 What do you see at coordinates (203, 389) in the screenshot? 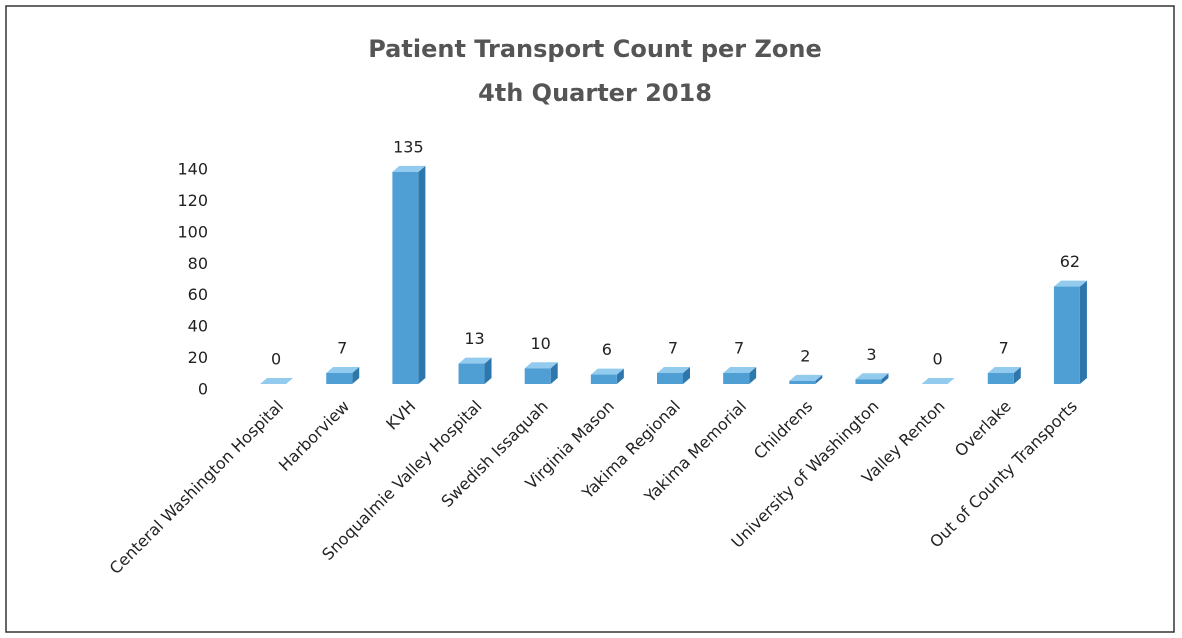
I see `y-tick-label: 0` at bounding box center [203, 389].